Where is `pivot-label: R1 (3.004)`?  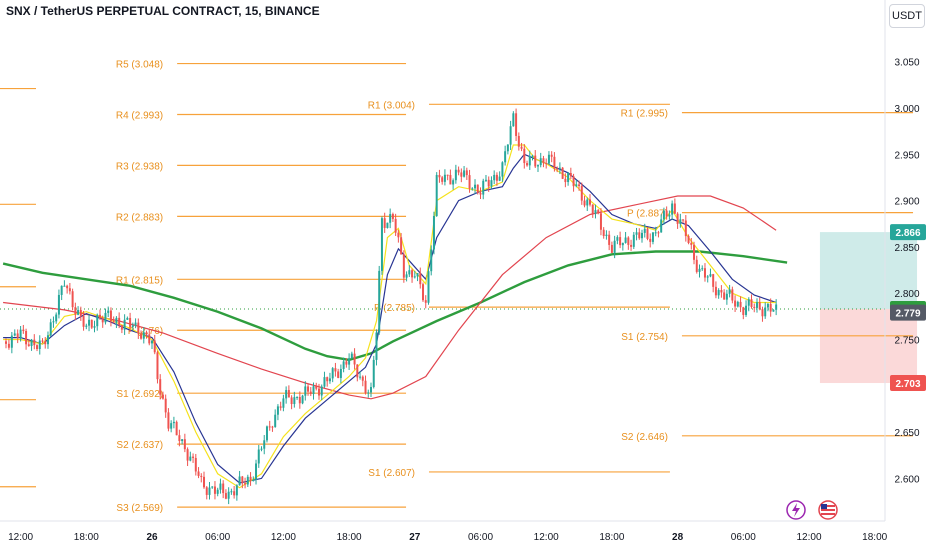 pivot-label: R1 (3.004) is located at coordinates (391, 105).